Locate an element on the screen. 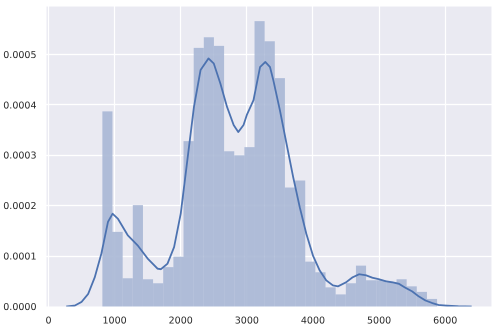 This screenshot has height=329, width=498. x-tick-label: 1000 is located at coordinates (114, 321).